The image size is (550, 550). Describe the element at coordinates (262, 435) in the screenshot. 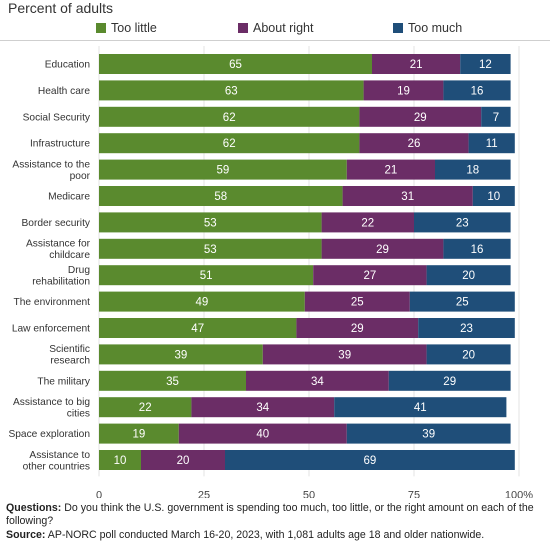

I see `data-label: 40` at that location.